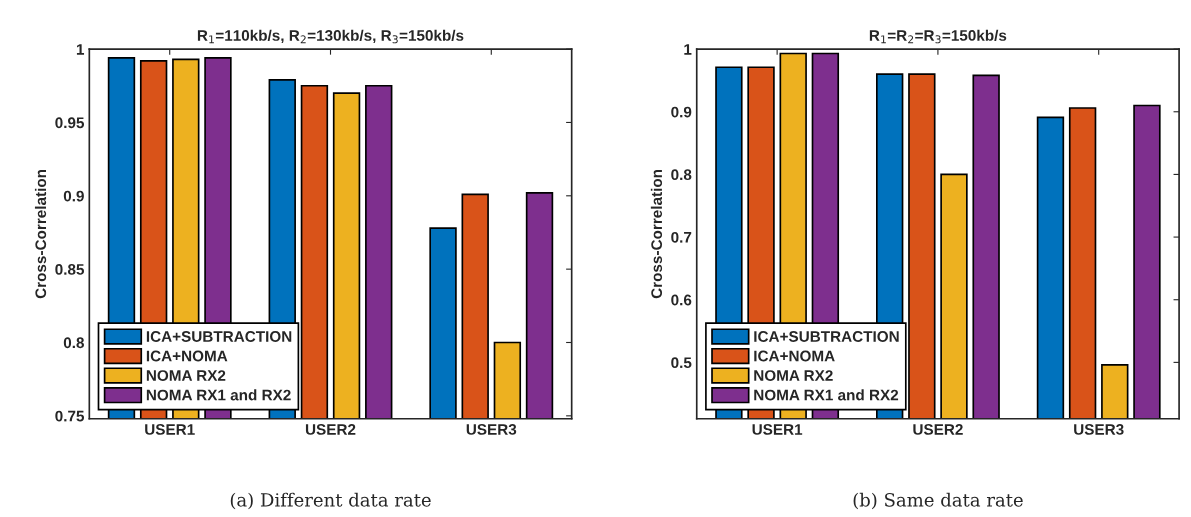 This screenshot has width=1191, height=517. What do you see at coordinates (938, 36) in the screenshot?
I see `chart-title: R$_{1}$=R$_{2}$=R$_{3}$=150kb/s` at bounding box center [938, 36].